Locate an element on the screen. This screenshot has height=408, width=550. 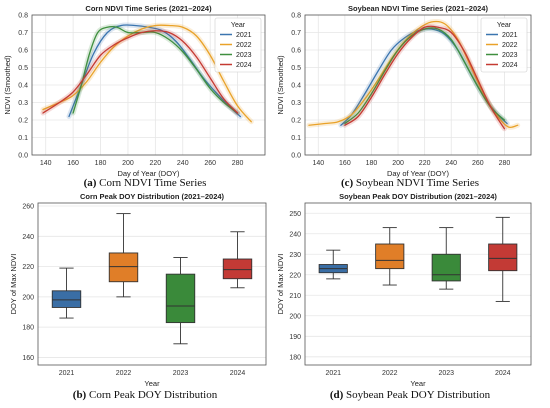
chart-title: Corn Peak DOY Distribution (2021–2024) is located at coordinates (152, 196).